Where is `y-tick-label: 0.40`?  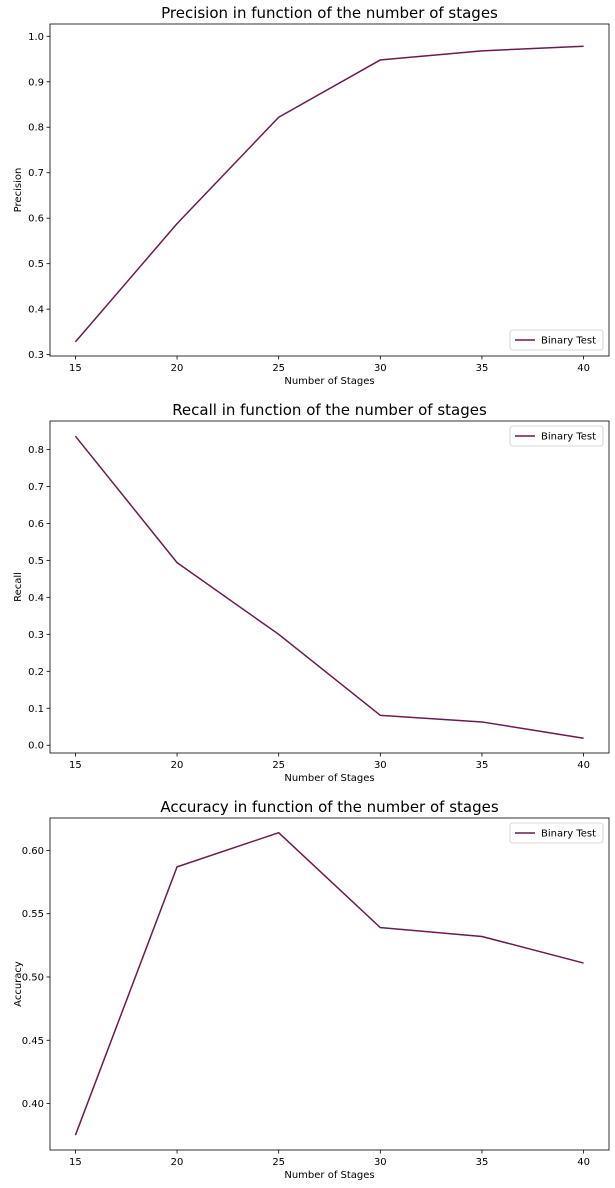
y-tick-label: 0.40 is located at coordinates (33, 1104).